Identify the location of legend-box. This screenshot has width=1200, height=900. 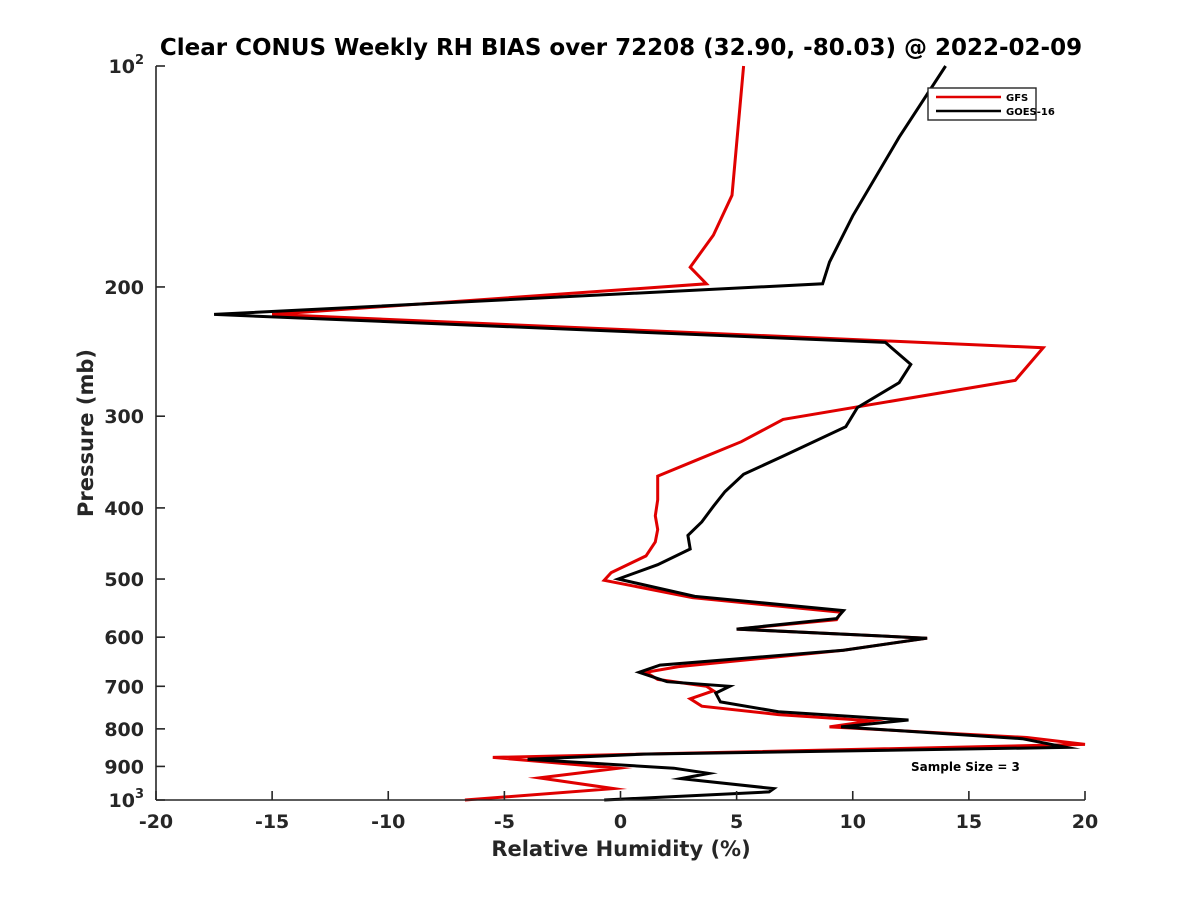
(982, 104).